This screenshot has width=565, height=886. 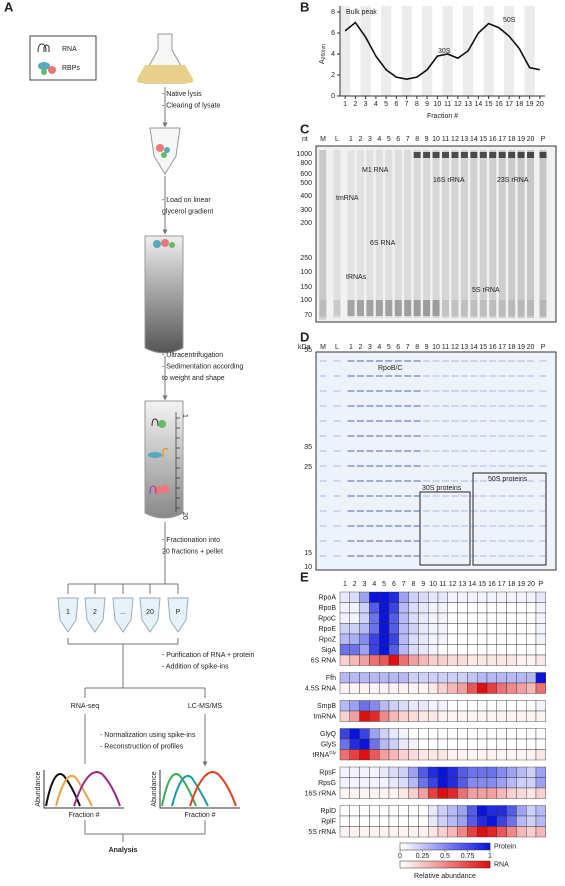 What do you see at coordinates (455, 347) in the screenshot?
I see `lane-label: 12` at bounding box center [455, 347].